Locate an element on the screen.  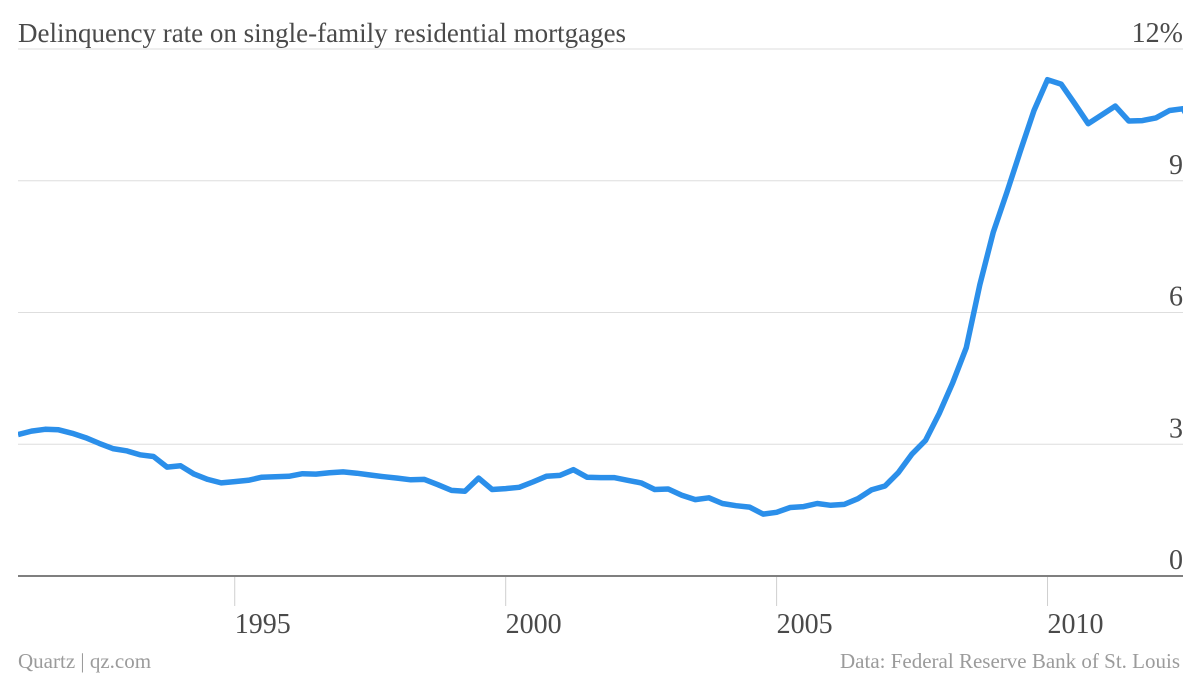
x-tick-label-1995: 1995 is located at coordinates (263, 624).